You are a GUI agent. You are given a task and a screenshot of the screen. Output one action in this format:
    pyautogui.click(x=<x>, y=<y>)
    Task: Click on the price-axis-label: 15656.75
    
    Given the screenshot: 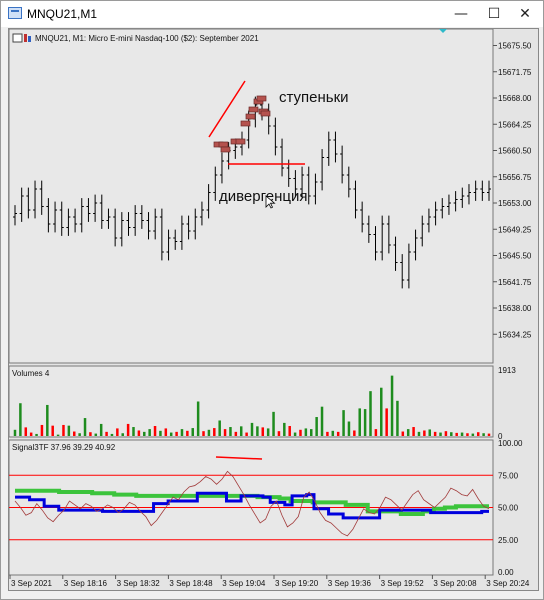 What is the action you would take?
    pyautogui.click(x=515, y=177)
    